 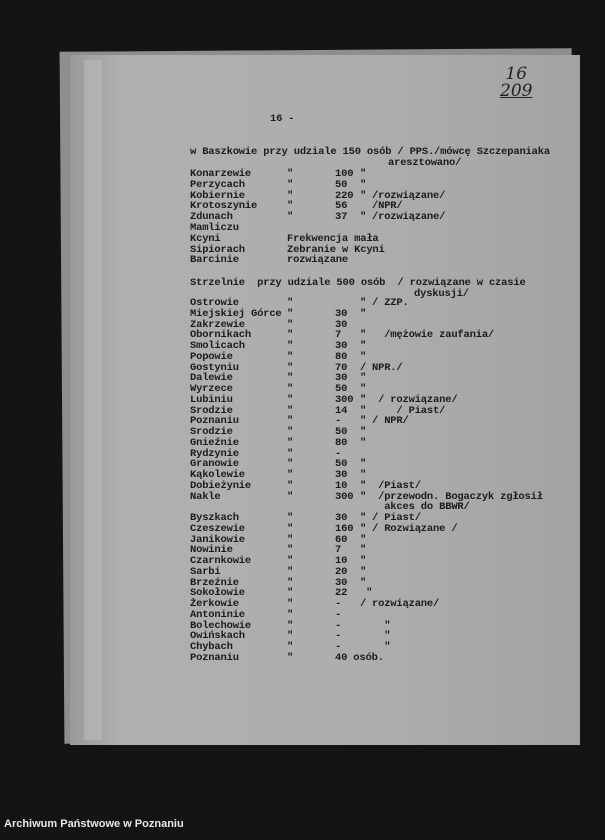 I want to click on cell-place: Miejskiej Górce, so click(x=236, y=313).